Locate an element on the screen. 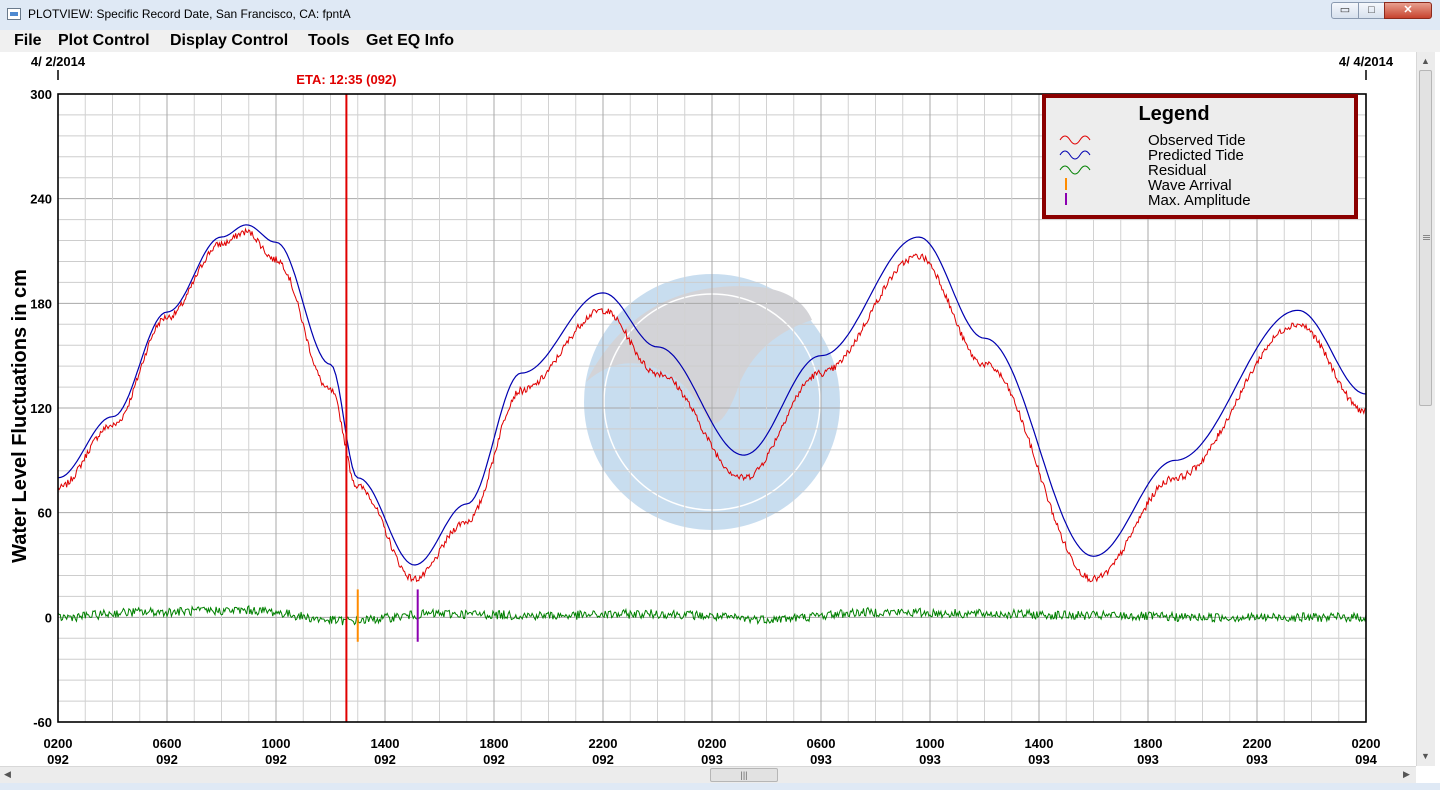  menu-file: File is located at coordinates (28, 40).